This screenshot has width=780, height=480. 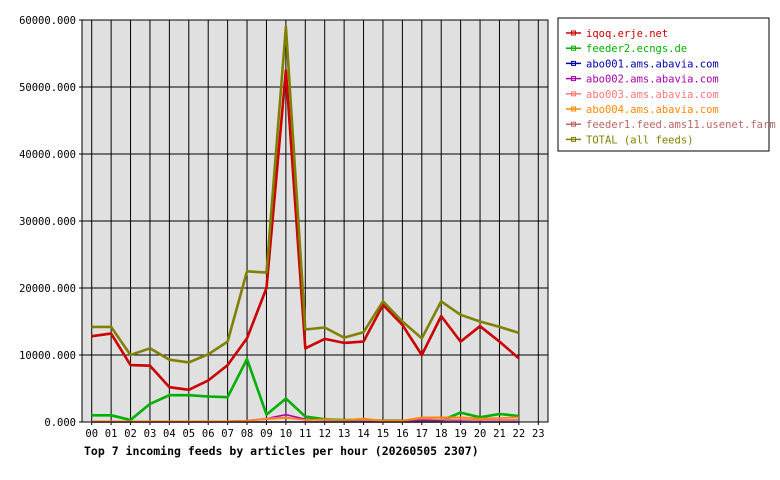 What do you see at coordinates (681, 125) in the screenshot?
I see `legend-label: feeder1.feed.ams11.usenet.farm` at bounding box center [681, 125].